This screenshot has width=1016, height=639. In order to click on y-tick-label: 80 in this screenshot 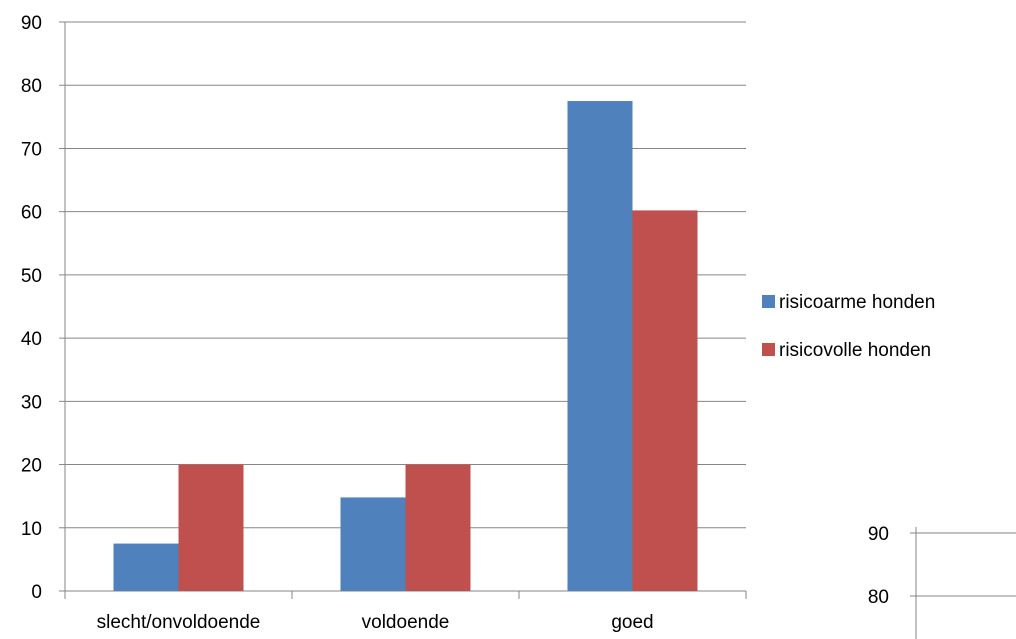, I will do `click(31, 86)`.